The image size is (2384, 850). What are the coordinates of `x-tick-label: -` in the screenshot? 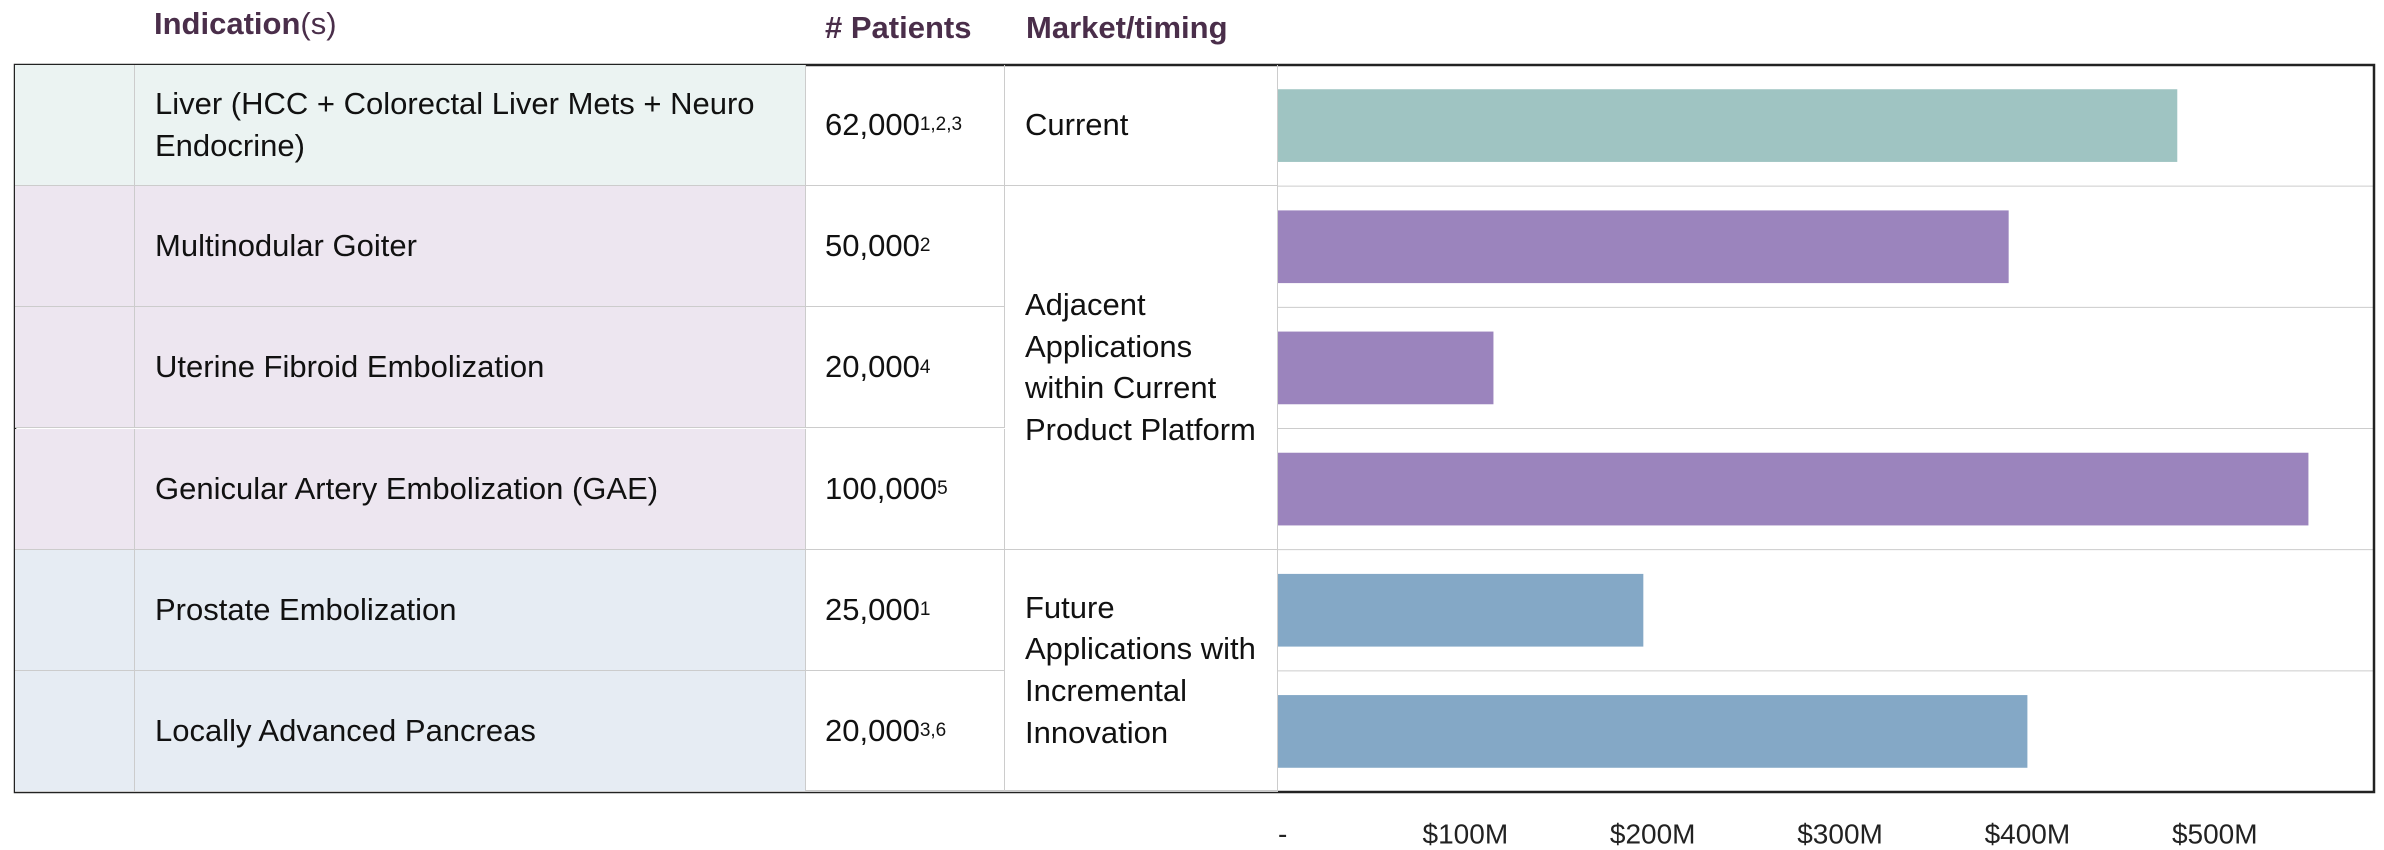 It's located at (1282, 833).